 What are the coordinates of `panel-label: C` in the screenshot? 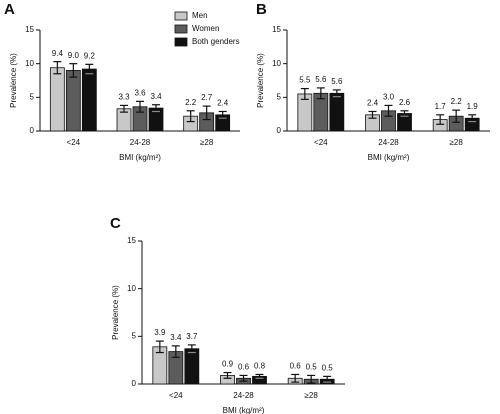 It's located at (115, 223).